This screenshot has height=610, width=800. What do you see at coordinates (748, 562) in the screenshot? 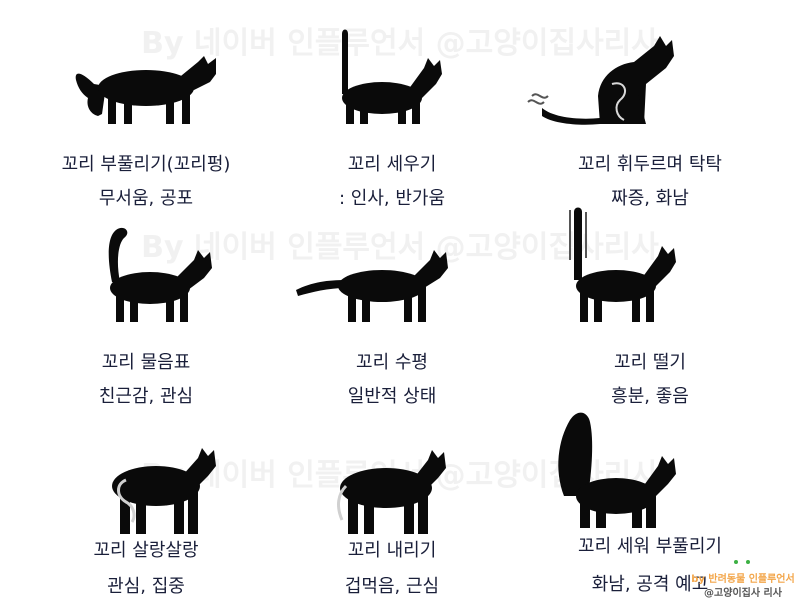
I see `badge-eye-right-icon` at bounding box center [748, 562].